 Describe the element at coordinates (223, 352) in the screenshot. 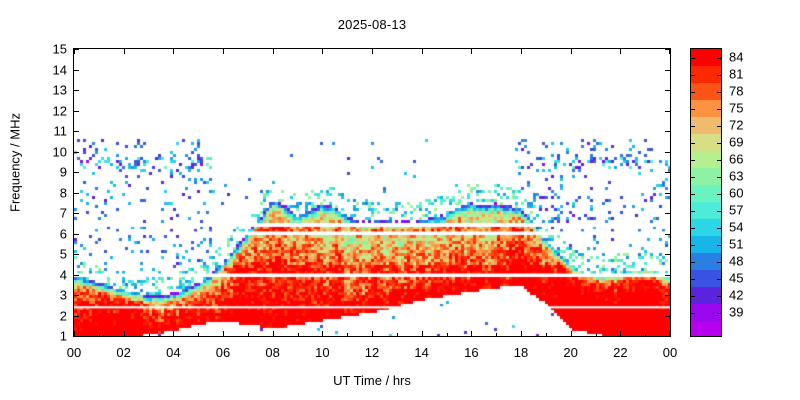

I see `x-tick-label: 06` at that location.